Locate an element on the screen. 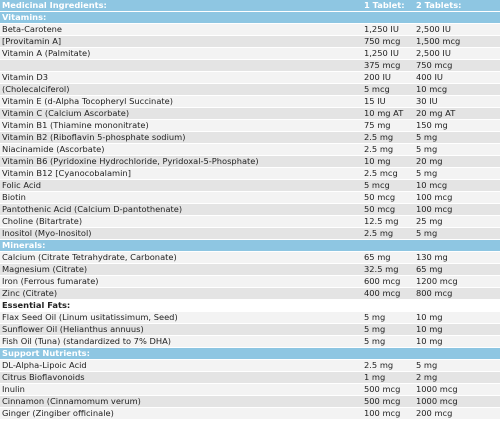 The height and width of the screenshot is (445, 500). ingredient-cell: Vitamin E (d-Alpha Tocopheryl Succinate) is located at coordinates (181, 101).